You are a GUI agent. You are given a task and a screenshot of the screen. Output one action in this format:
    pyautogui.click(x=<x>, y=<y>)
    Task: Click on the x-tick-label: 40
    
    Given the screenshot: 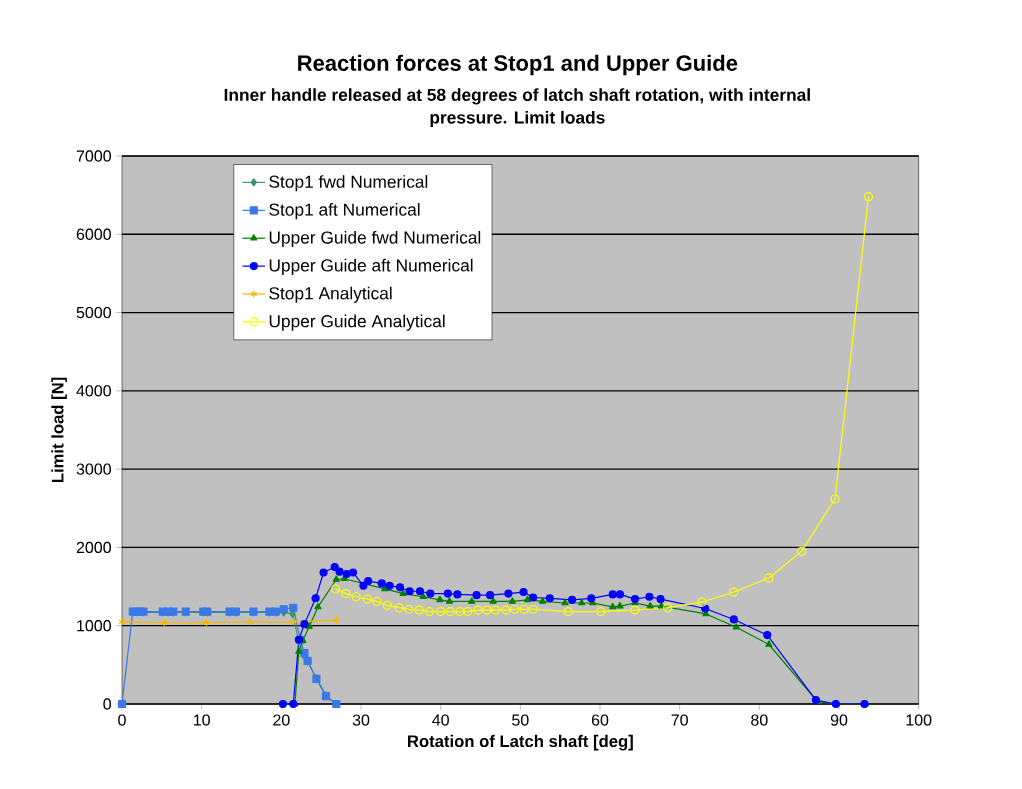 What is the action you would take?
    pyautogui.click(x=440, y=720)
    